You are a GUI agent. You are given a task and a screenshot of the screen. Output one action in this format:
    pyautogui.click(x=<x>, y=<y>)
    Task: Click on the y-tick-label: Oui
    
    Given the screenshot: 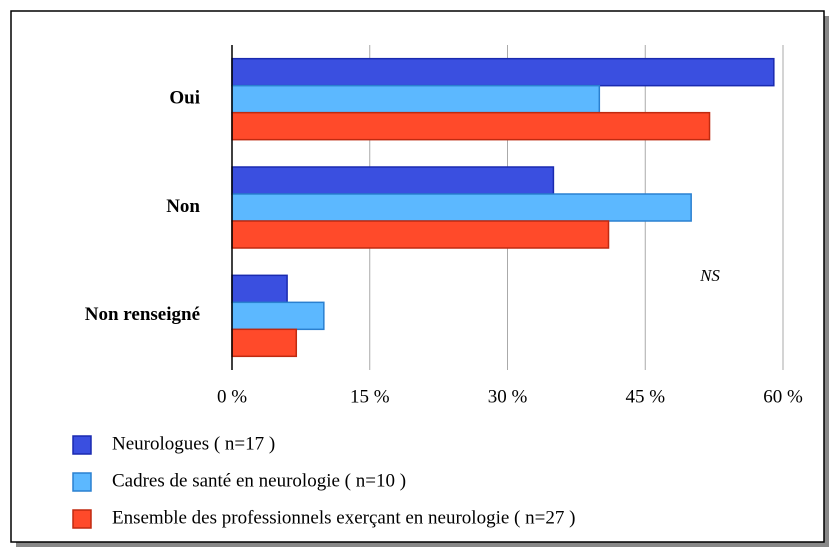 What is the action you would take?
    pyautogui.click(x=184, y=98)
    